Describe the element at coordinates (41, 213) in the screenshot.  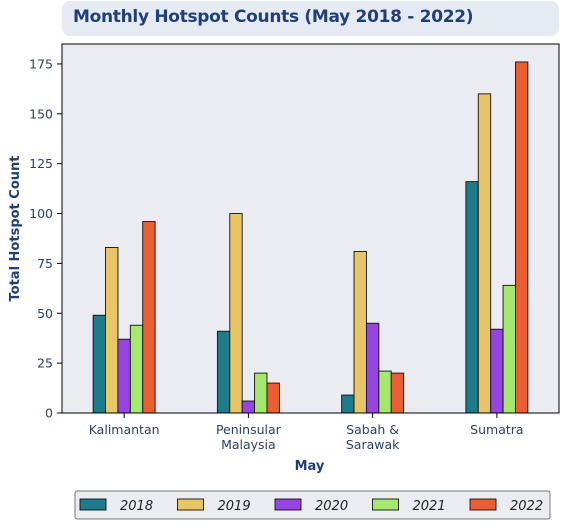
I see `y-tick-label: 100` at that location.